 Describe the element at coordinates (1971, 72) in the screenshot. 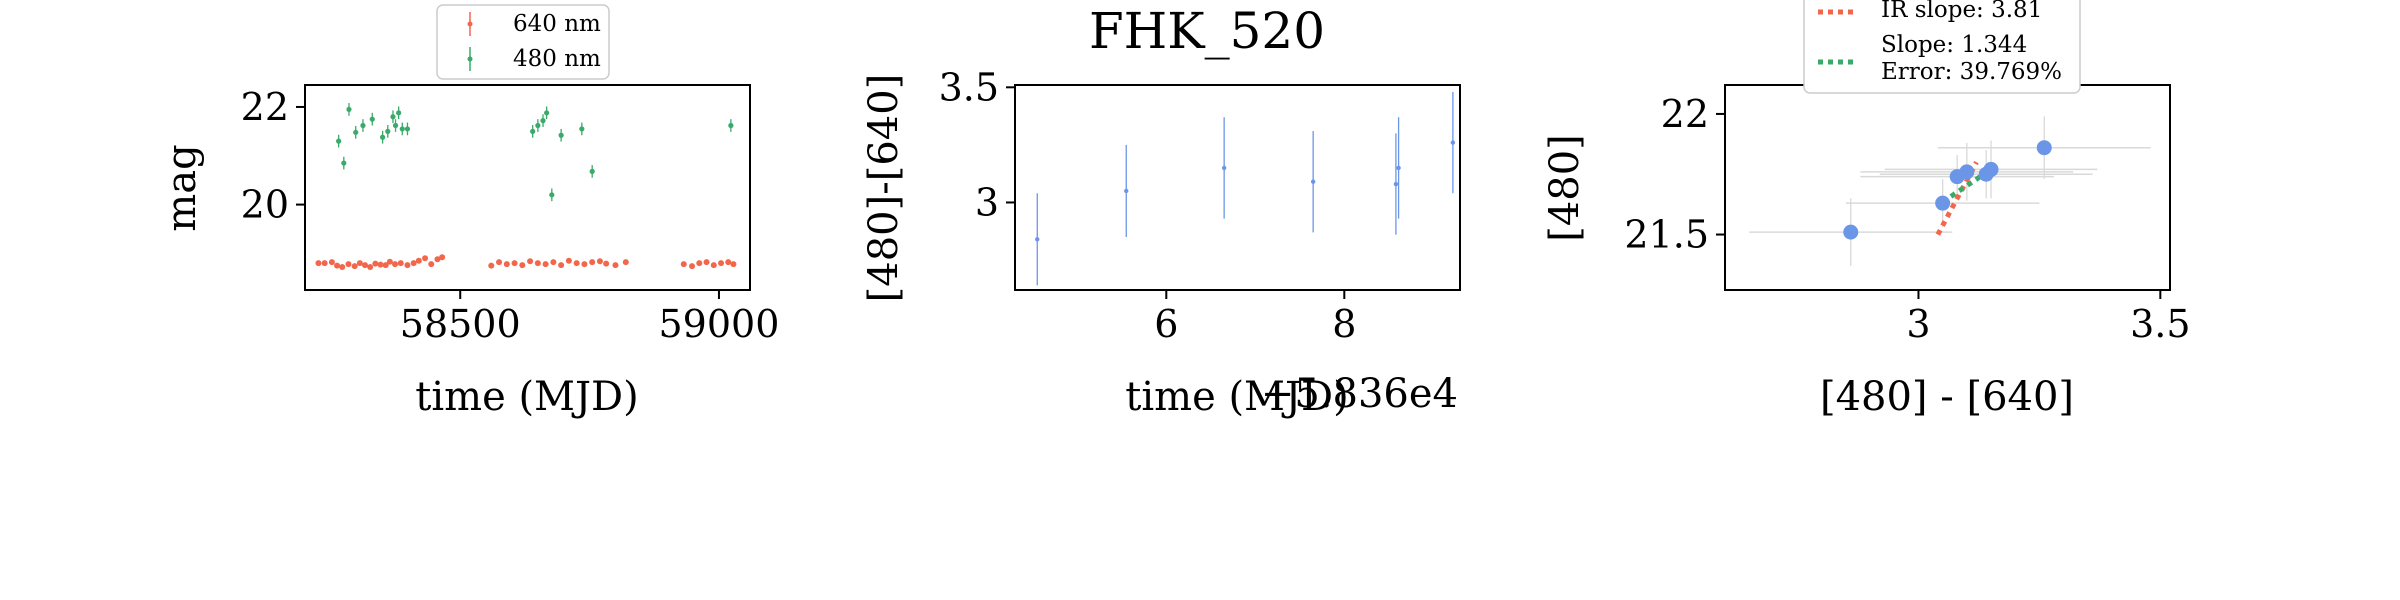

I see `p2-legend-label-error: Error: 39.769%` at that location.